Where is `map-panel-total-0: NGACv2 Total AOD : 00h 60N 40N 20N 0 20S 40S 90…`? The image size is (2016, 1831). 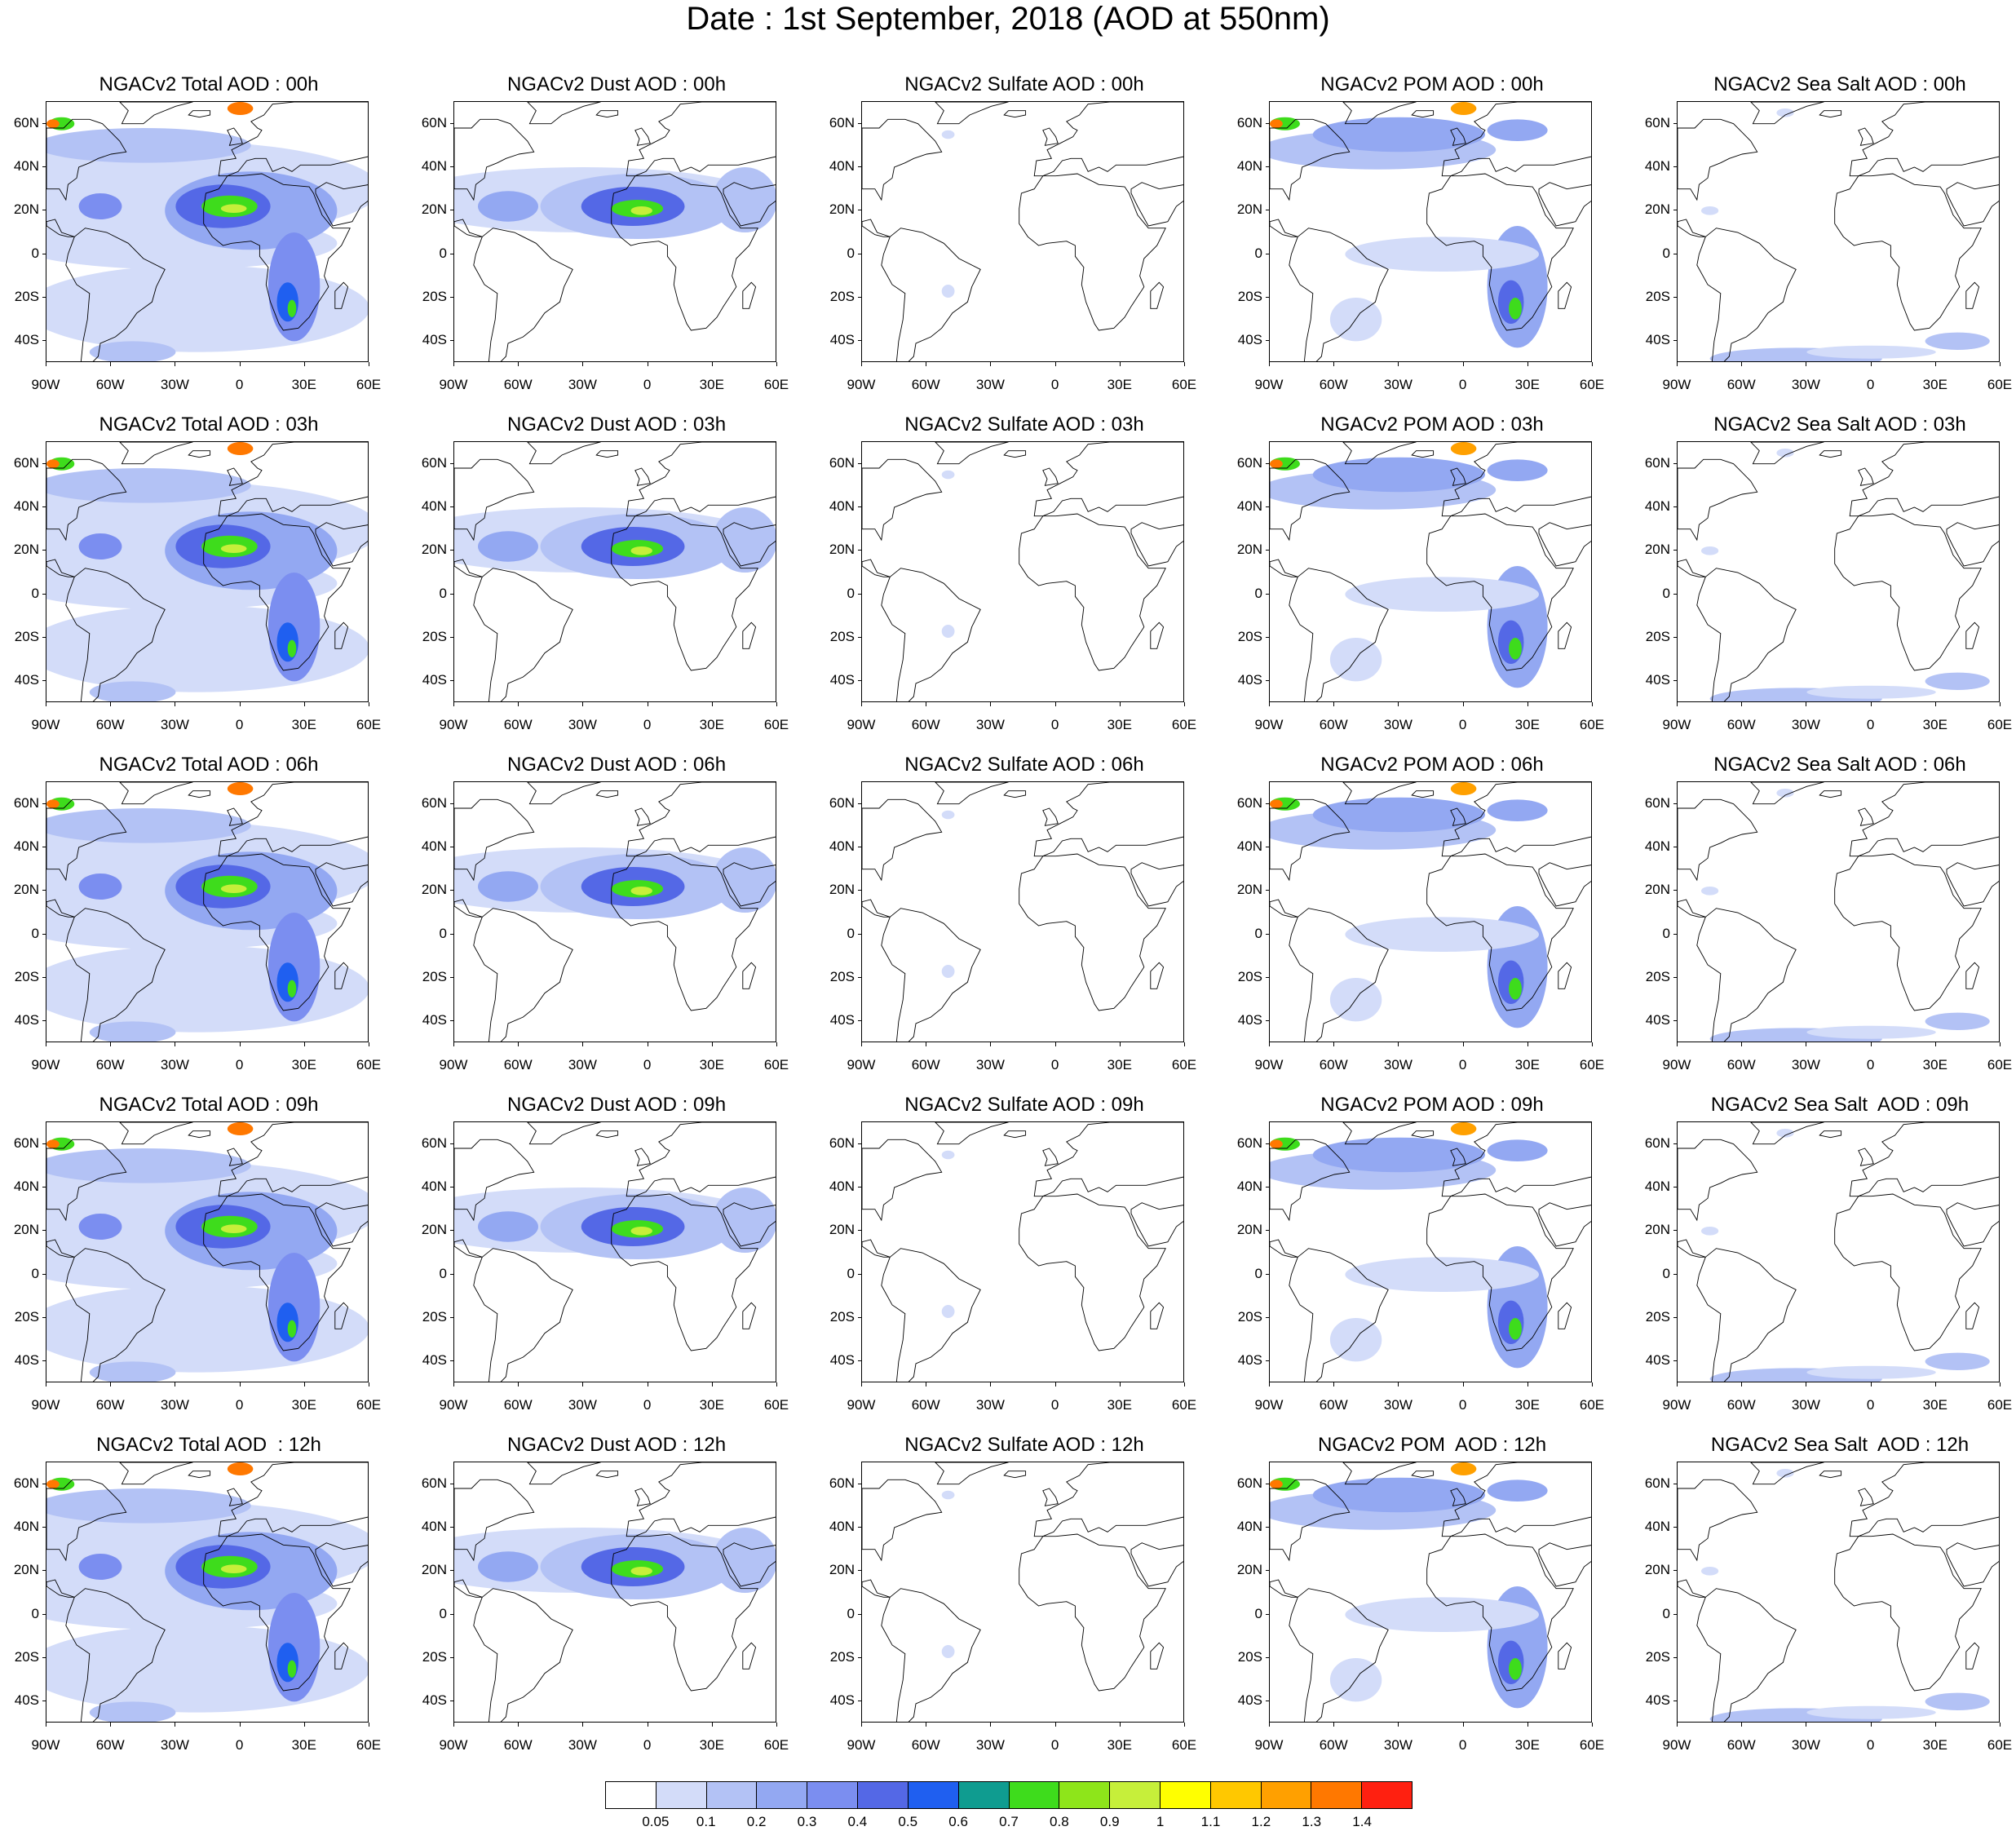 map-panel-total-0: NGACv2 Total AOD : 00h 60N 40N 20N 0 20S 40S 90… is located at coordinates (204, 240).